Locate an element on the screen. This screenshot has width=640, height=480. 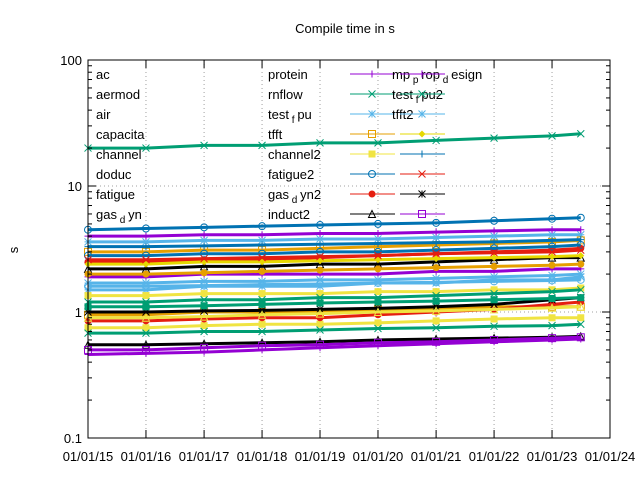
x-tick-label: 01/01/17 is located at coordinates (204, 456).